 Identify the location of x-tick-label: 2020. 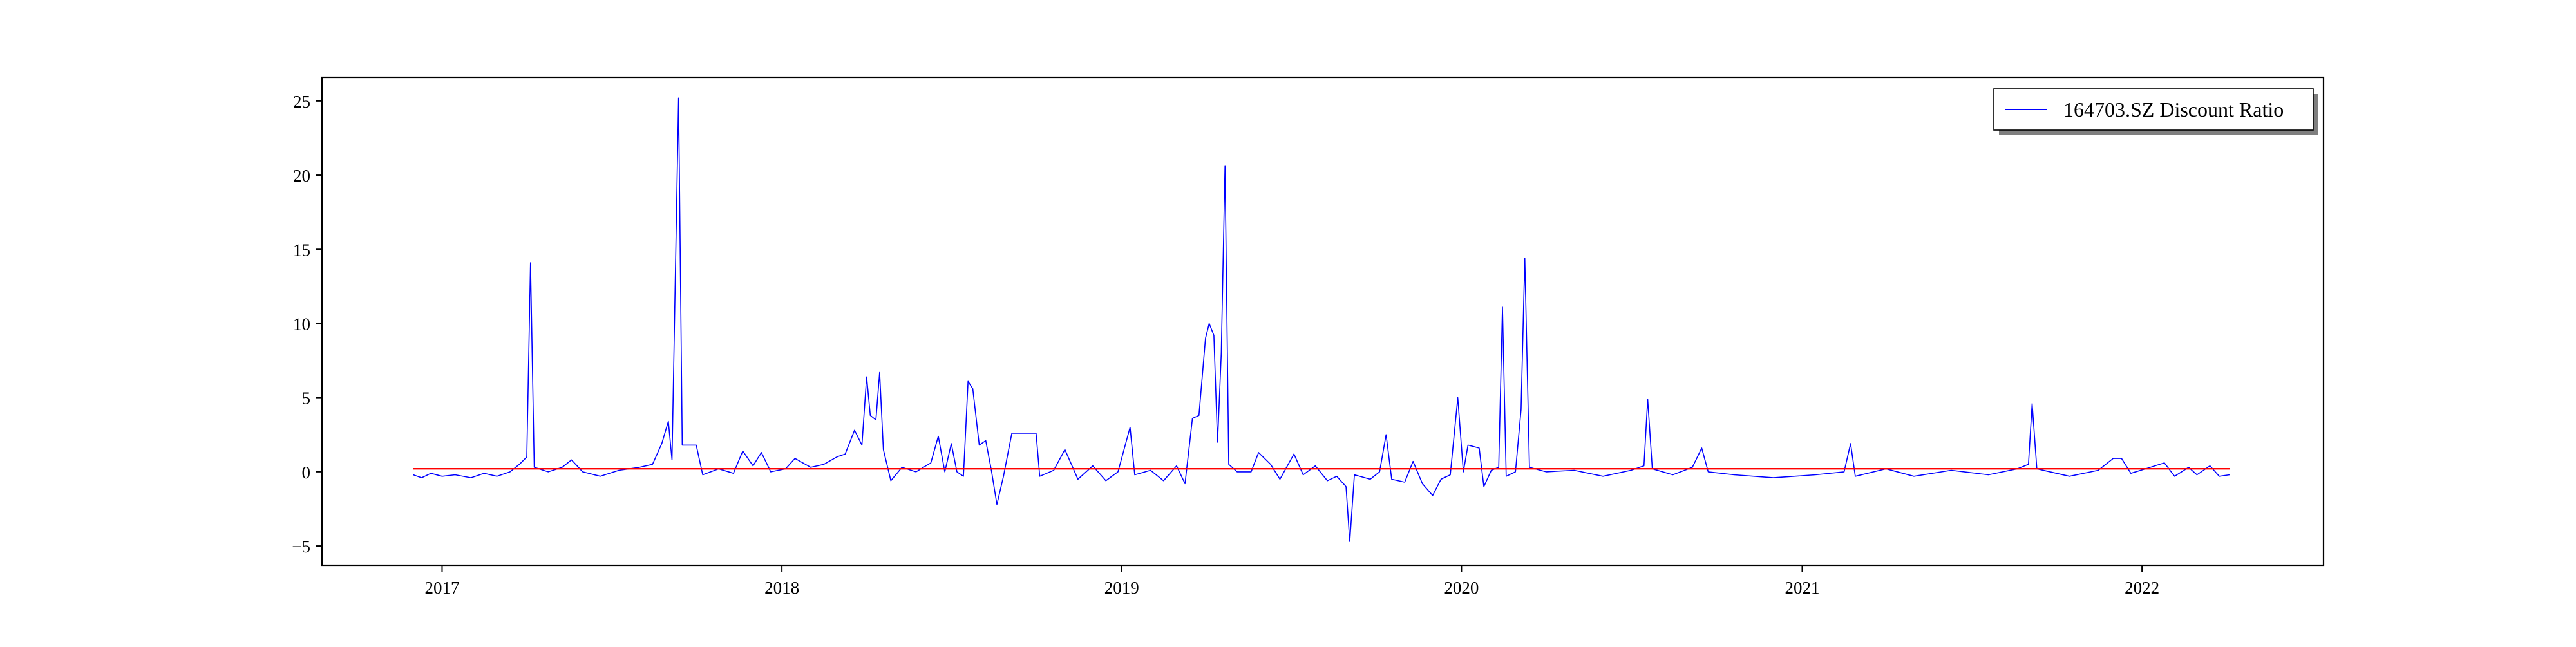
(1461, 587).